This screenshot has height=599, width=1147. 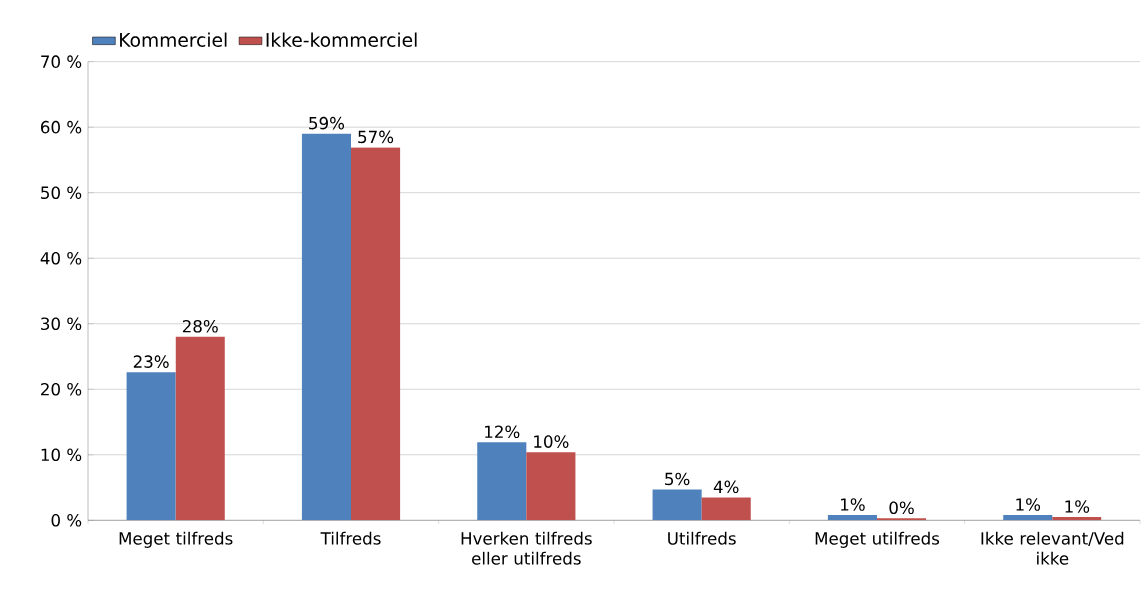 What do you see at coordinates (200, 326) in the screenshot?
I see `data-label: 28%` at bounding box center [200, 326].